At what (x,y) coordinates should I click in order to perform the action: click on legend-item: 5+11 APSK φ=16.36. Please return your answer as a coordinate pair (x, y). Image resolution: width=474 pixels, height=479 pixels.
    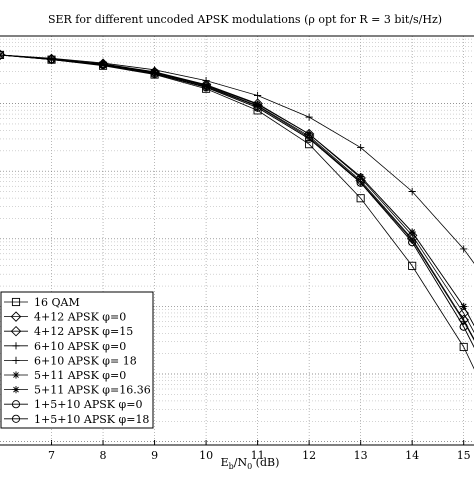
    Looking at the image, I should click on (77, 390).